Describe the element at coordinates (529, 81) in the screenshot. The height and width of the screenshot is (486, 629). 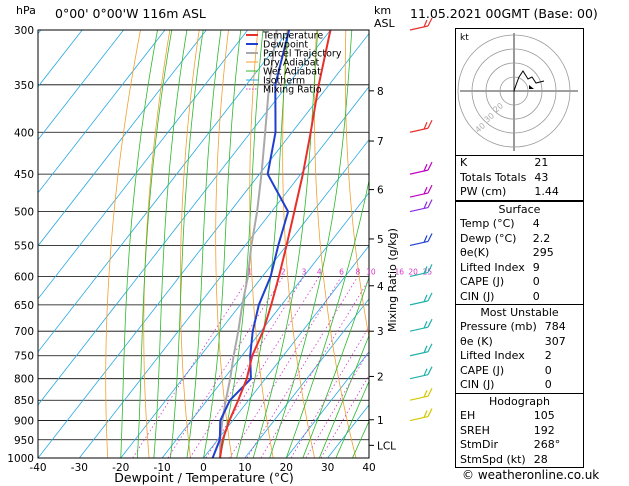
I see `hodograph-trace` at that location.